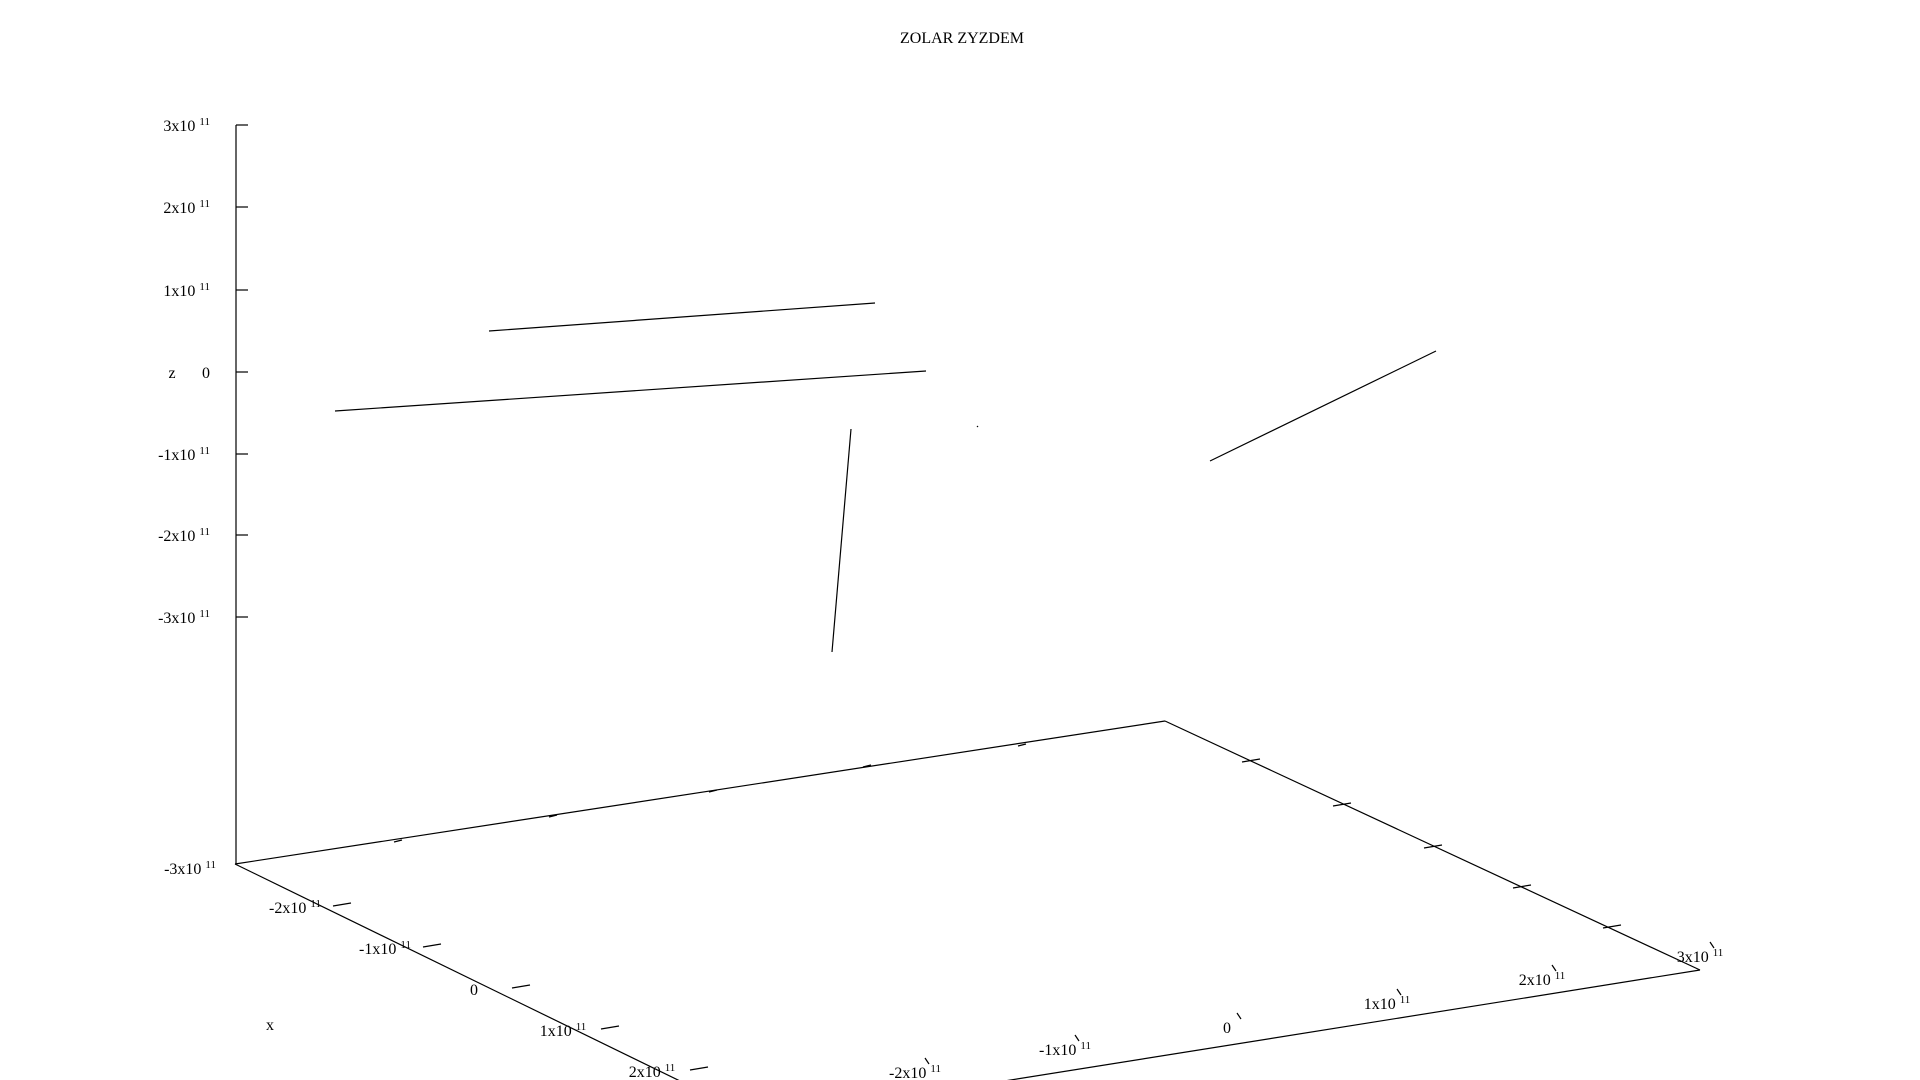 The width and height of the screenshot is (1920, 1080). What do you see at coordinates (457, 971) in the screenshot?
I see `base-edge-left` at bounding box center [457, 971].